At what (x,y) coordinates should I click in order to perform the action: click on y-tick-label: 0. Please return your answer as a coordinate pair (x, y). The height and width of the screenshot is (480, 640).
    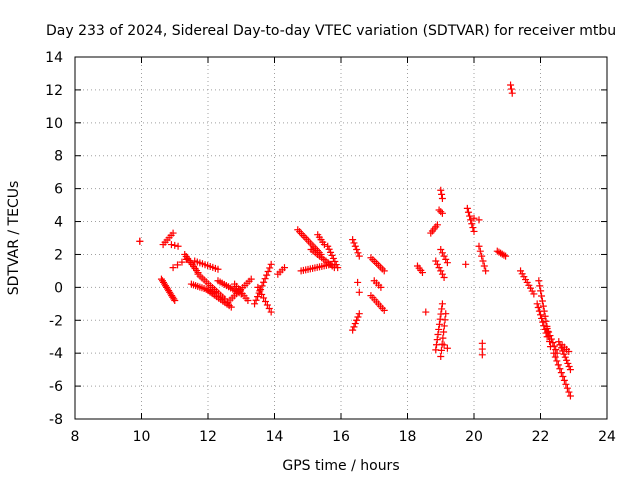
    Looking at the image, I should click on (58, 288).